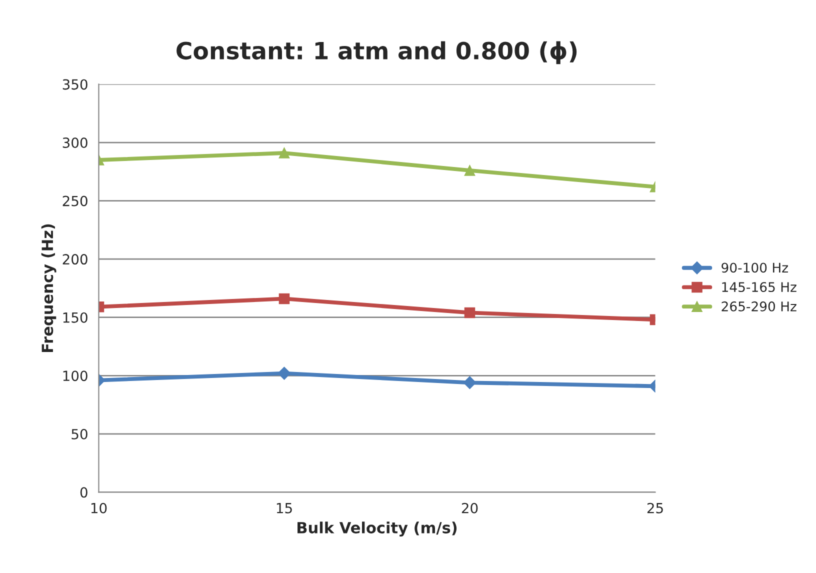  What do you see at coordinates (377, 529) in the screenshot?
I see `x-axis-title: Bulk Velocity (m/s)` at bounding box center [377, 529].